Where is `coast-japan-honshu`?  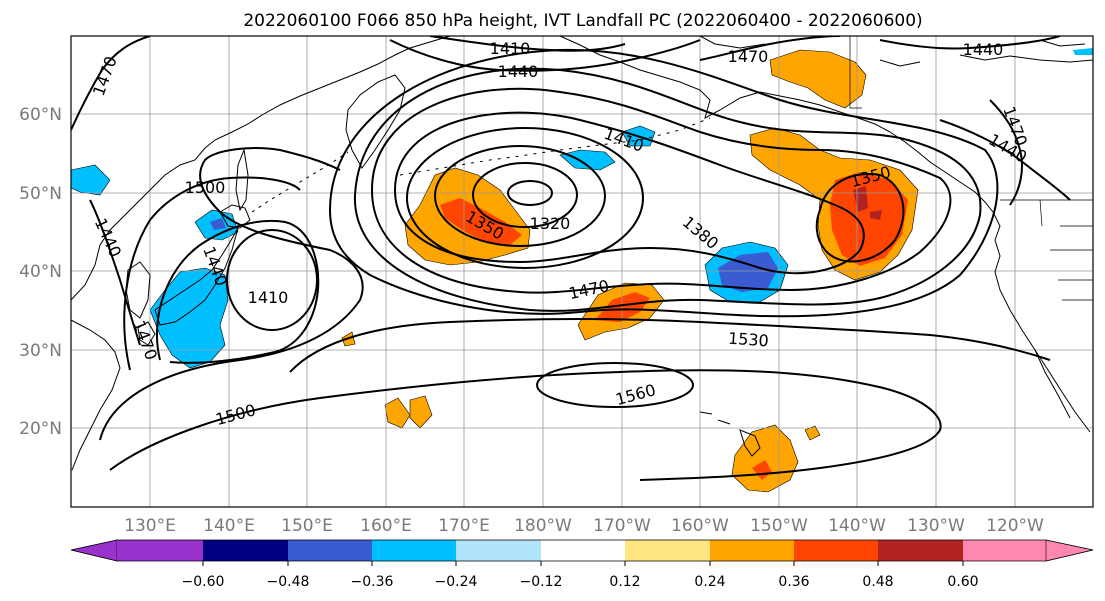 coast-japan-honshu is located at coordinates (196, 276).